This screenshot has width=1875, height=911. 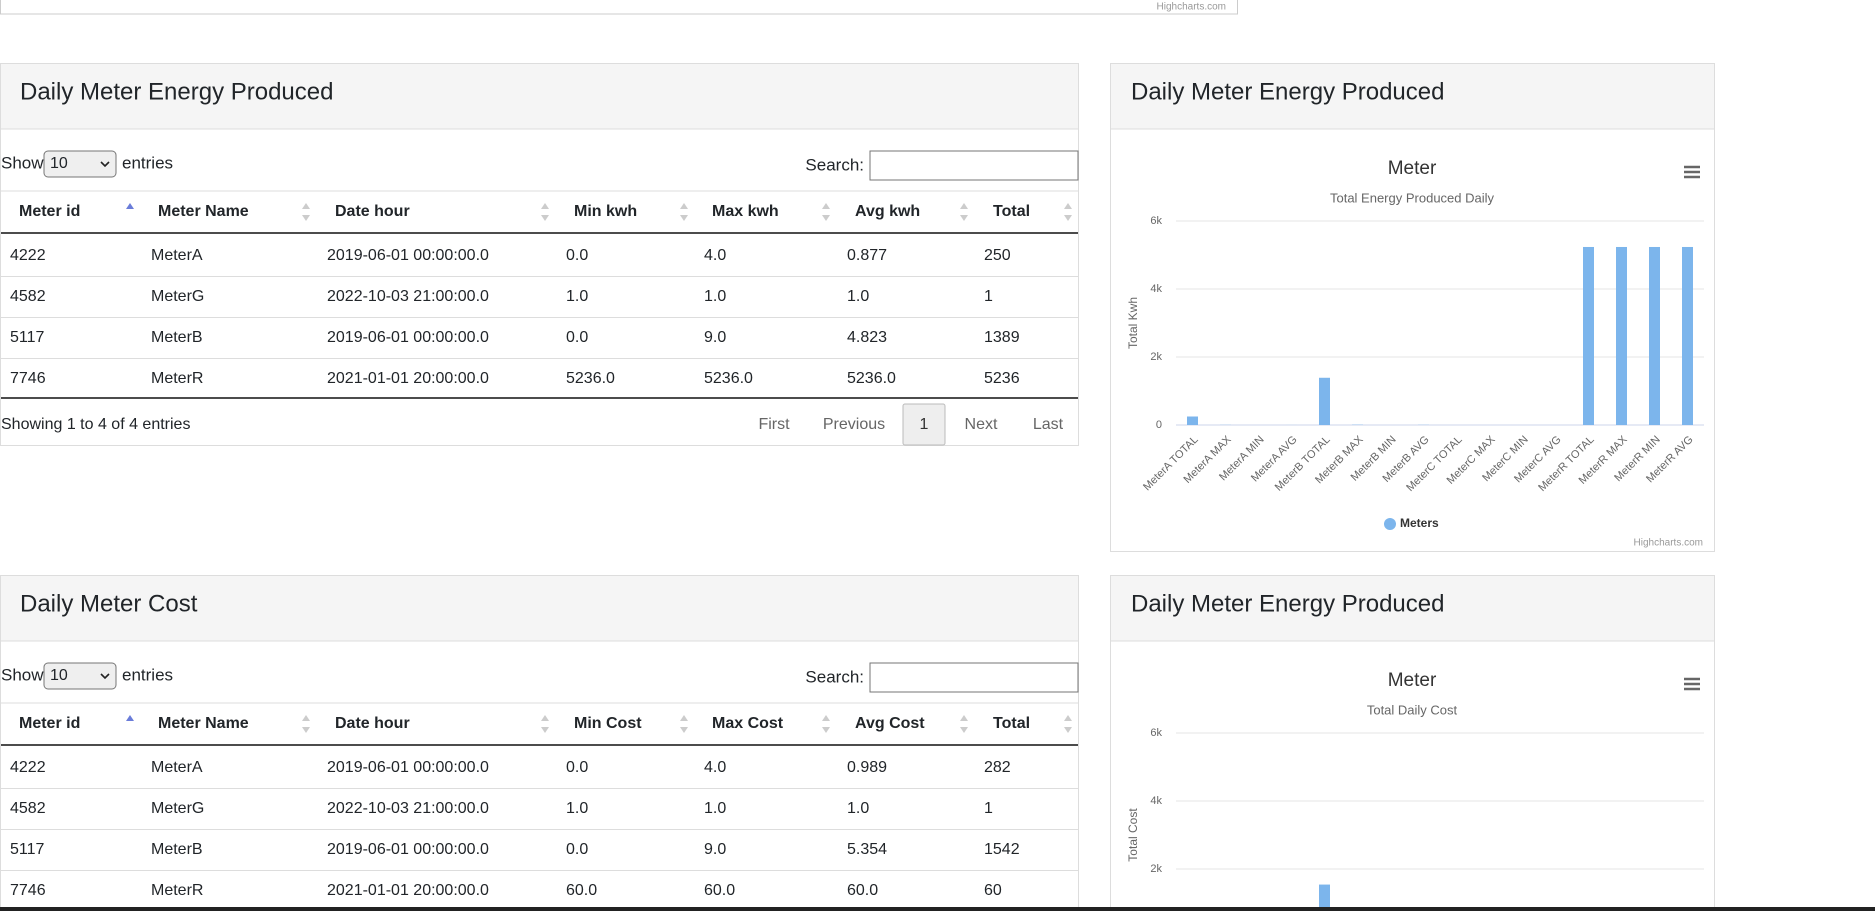 I want to click on table-cell: MeterA, so click(x=177, y=767).